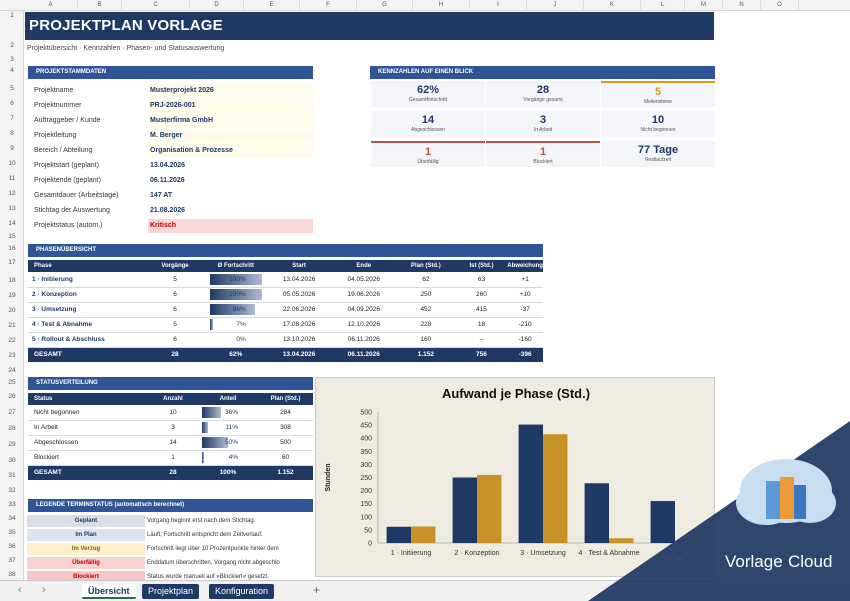  What do you see at coordinates (12, 428) in the screenshot?
I see `row-header-28: 28` at bounding box center [12, 428].